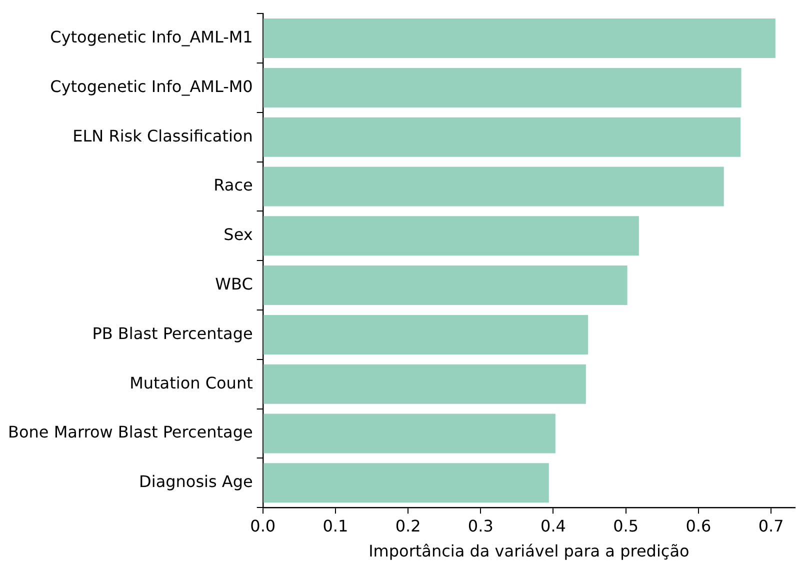 This screenshot has height=570, width=796. What do you see at coordinates (335, 526) in the screenshot?
I see `x-tick-label: 0.1` at bounding box center [335, 526].